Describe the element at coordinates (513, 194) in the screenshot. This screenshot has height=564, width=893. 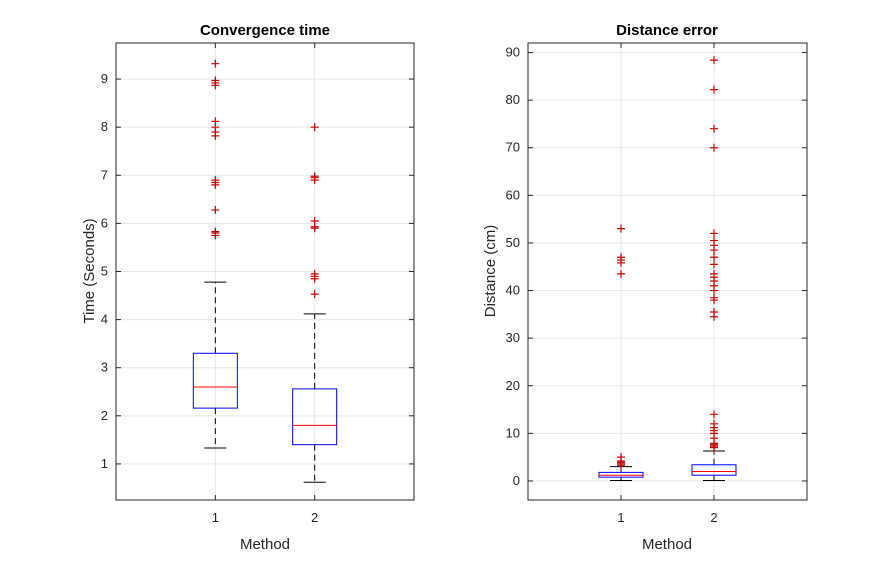
I see `distance-error-y-tick-label: 60` at that location.